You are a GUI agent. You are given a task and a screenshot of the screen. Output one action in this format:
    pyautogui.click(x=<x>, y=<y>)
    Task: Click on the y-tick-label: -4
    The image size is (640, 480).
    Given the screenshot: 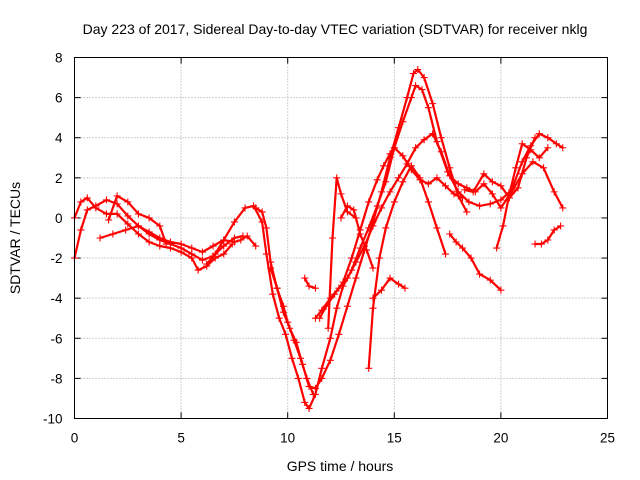 What is the action you would take?
    pyautogui.click(x=56, y=298)
    